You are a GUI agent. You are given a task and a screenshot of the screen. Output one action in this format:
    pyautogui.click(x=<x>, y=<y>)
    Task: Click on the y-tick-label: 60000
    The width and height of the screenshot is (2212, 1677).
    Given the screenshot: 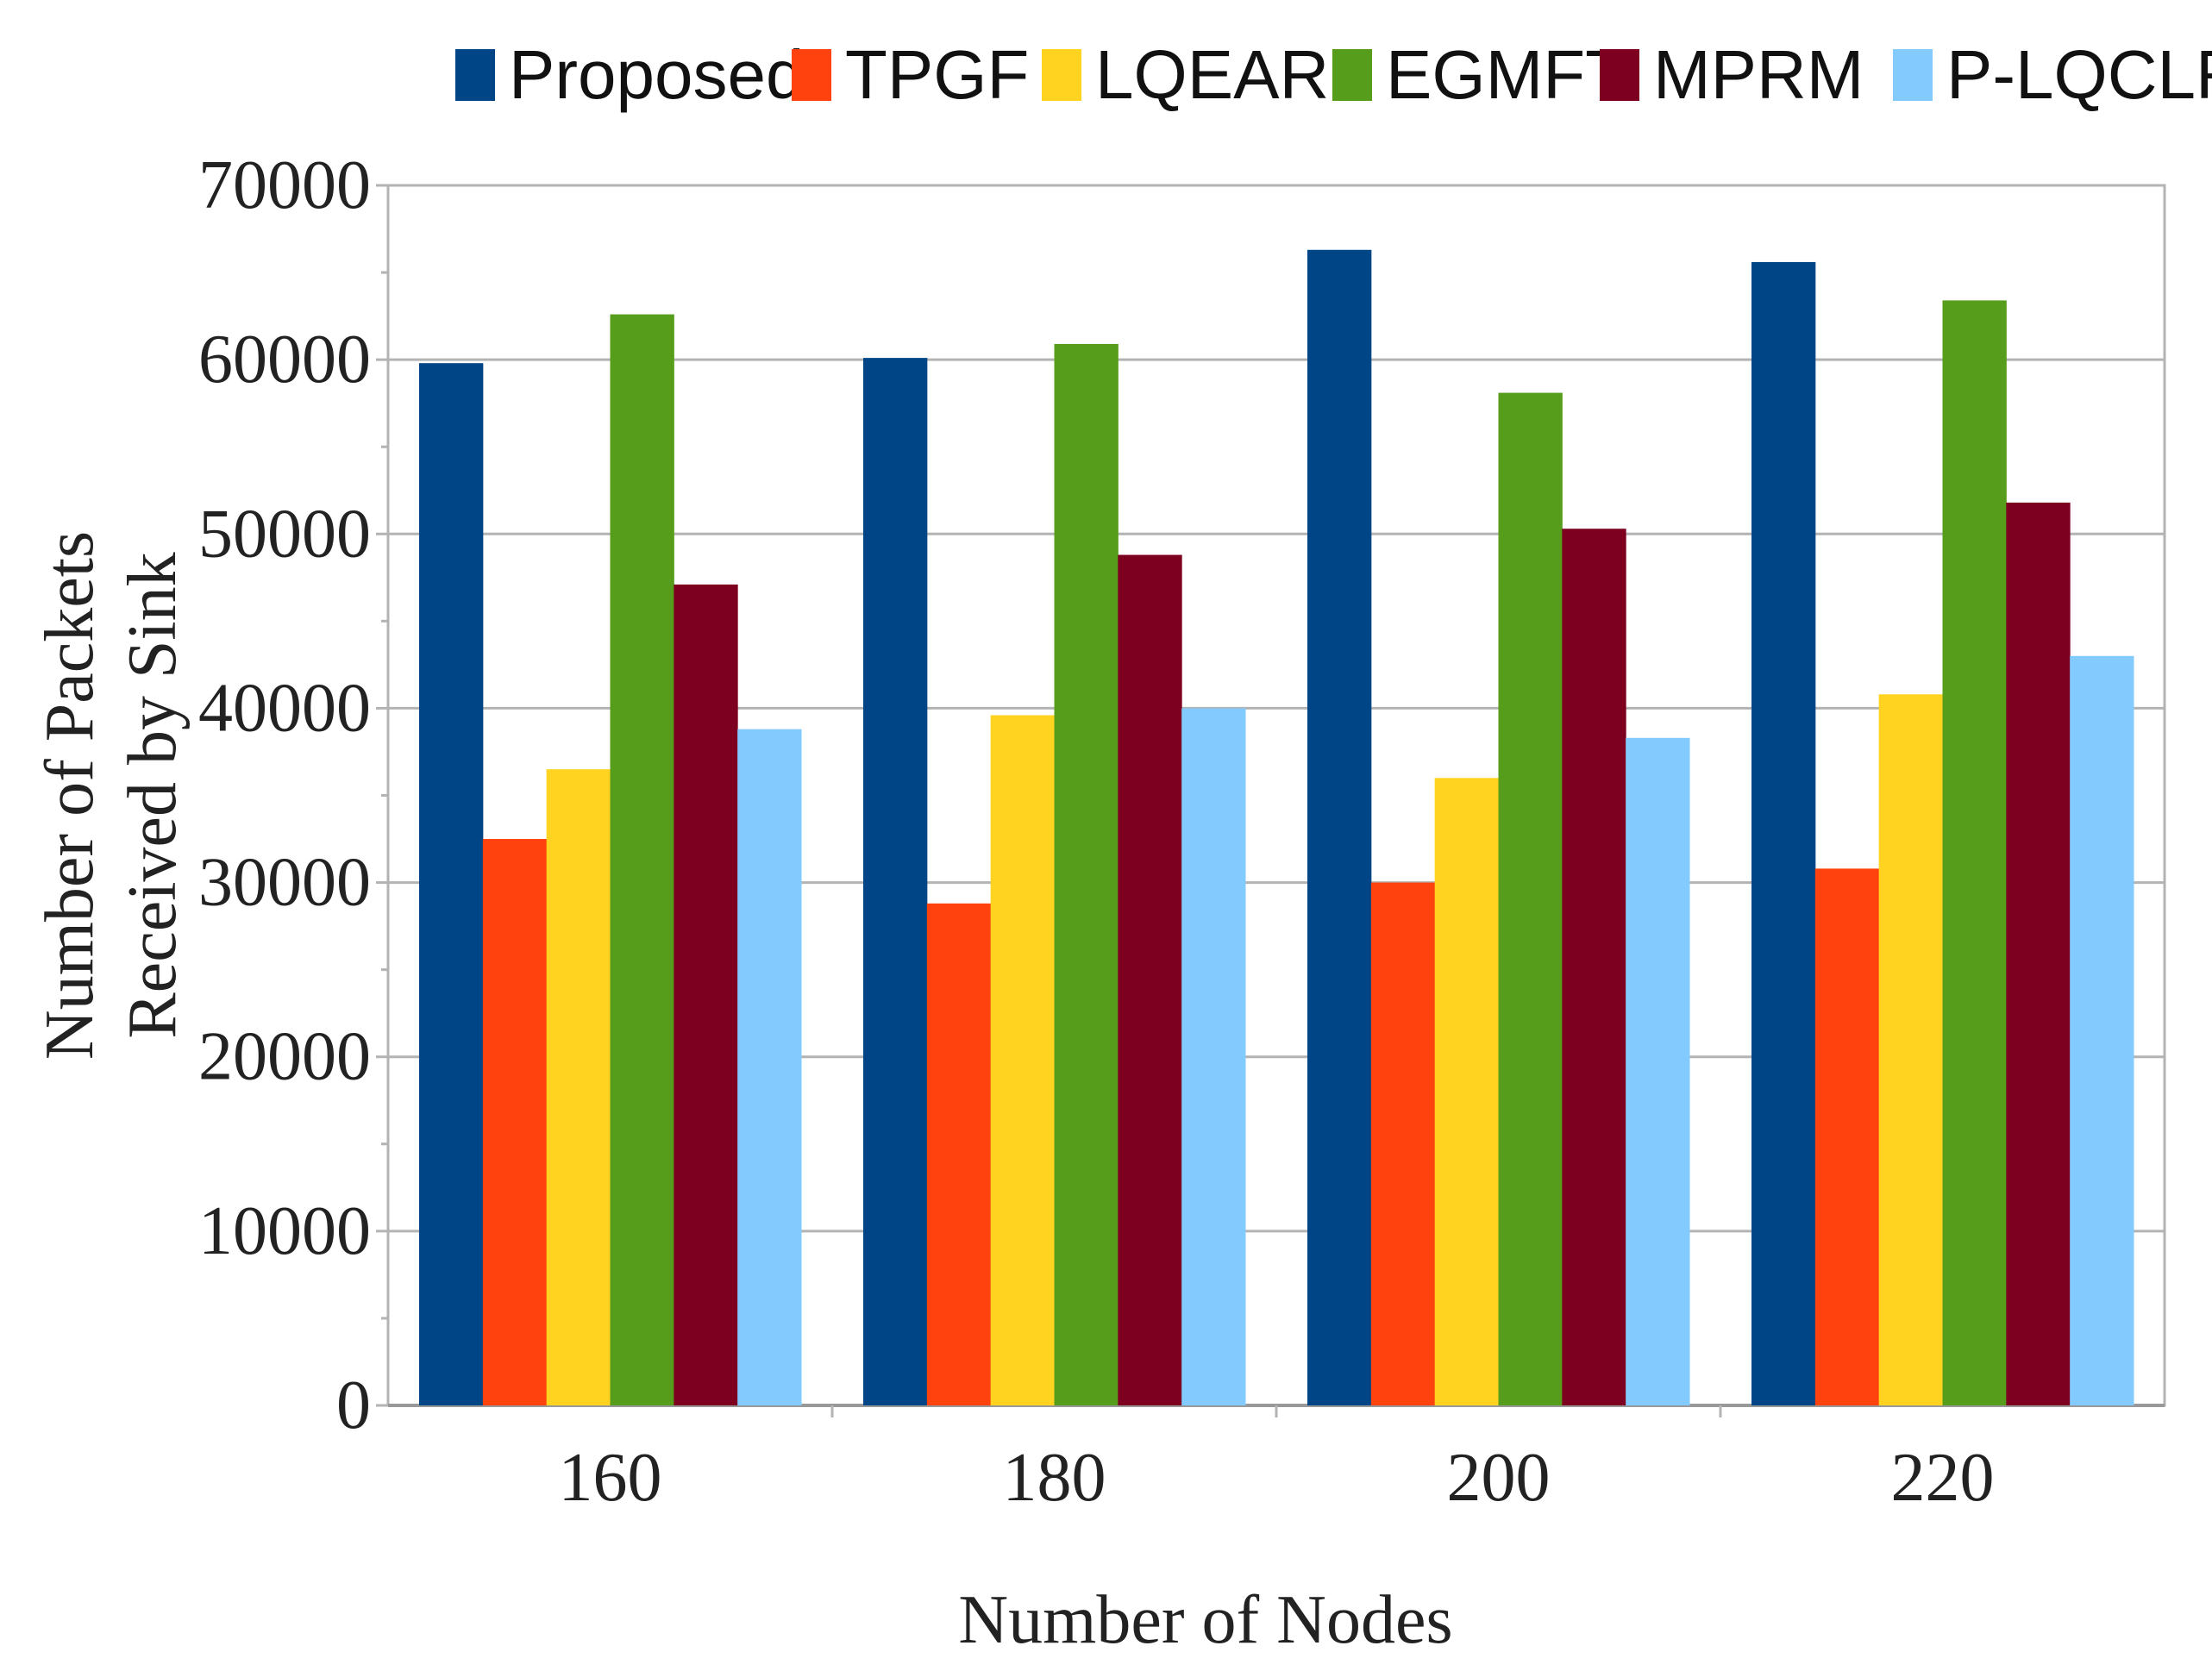 What is the action you would take?
    pyautogui.click(x=284, y=359)
    